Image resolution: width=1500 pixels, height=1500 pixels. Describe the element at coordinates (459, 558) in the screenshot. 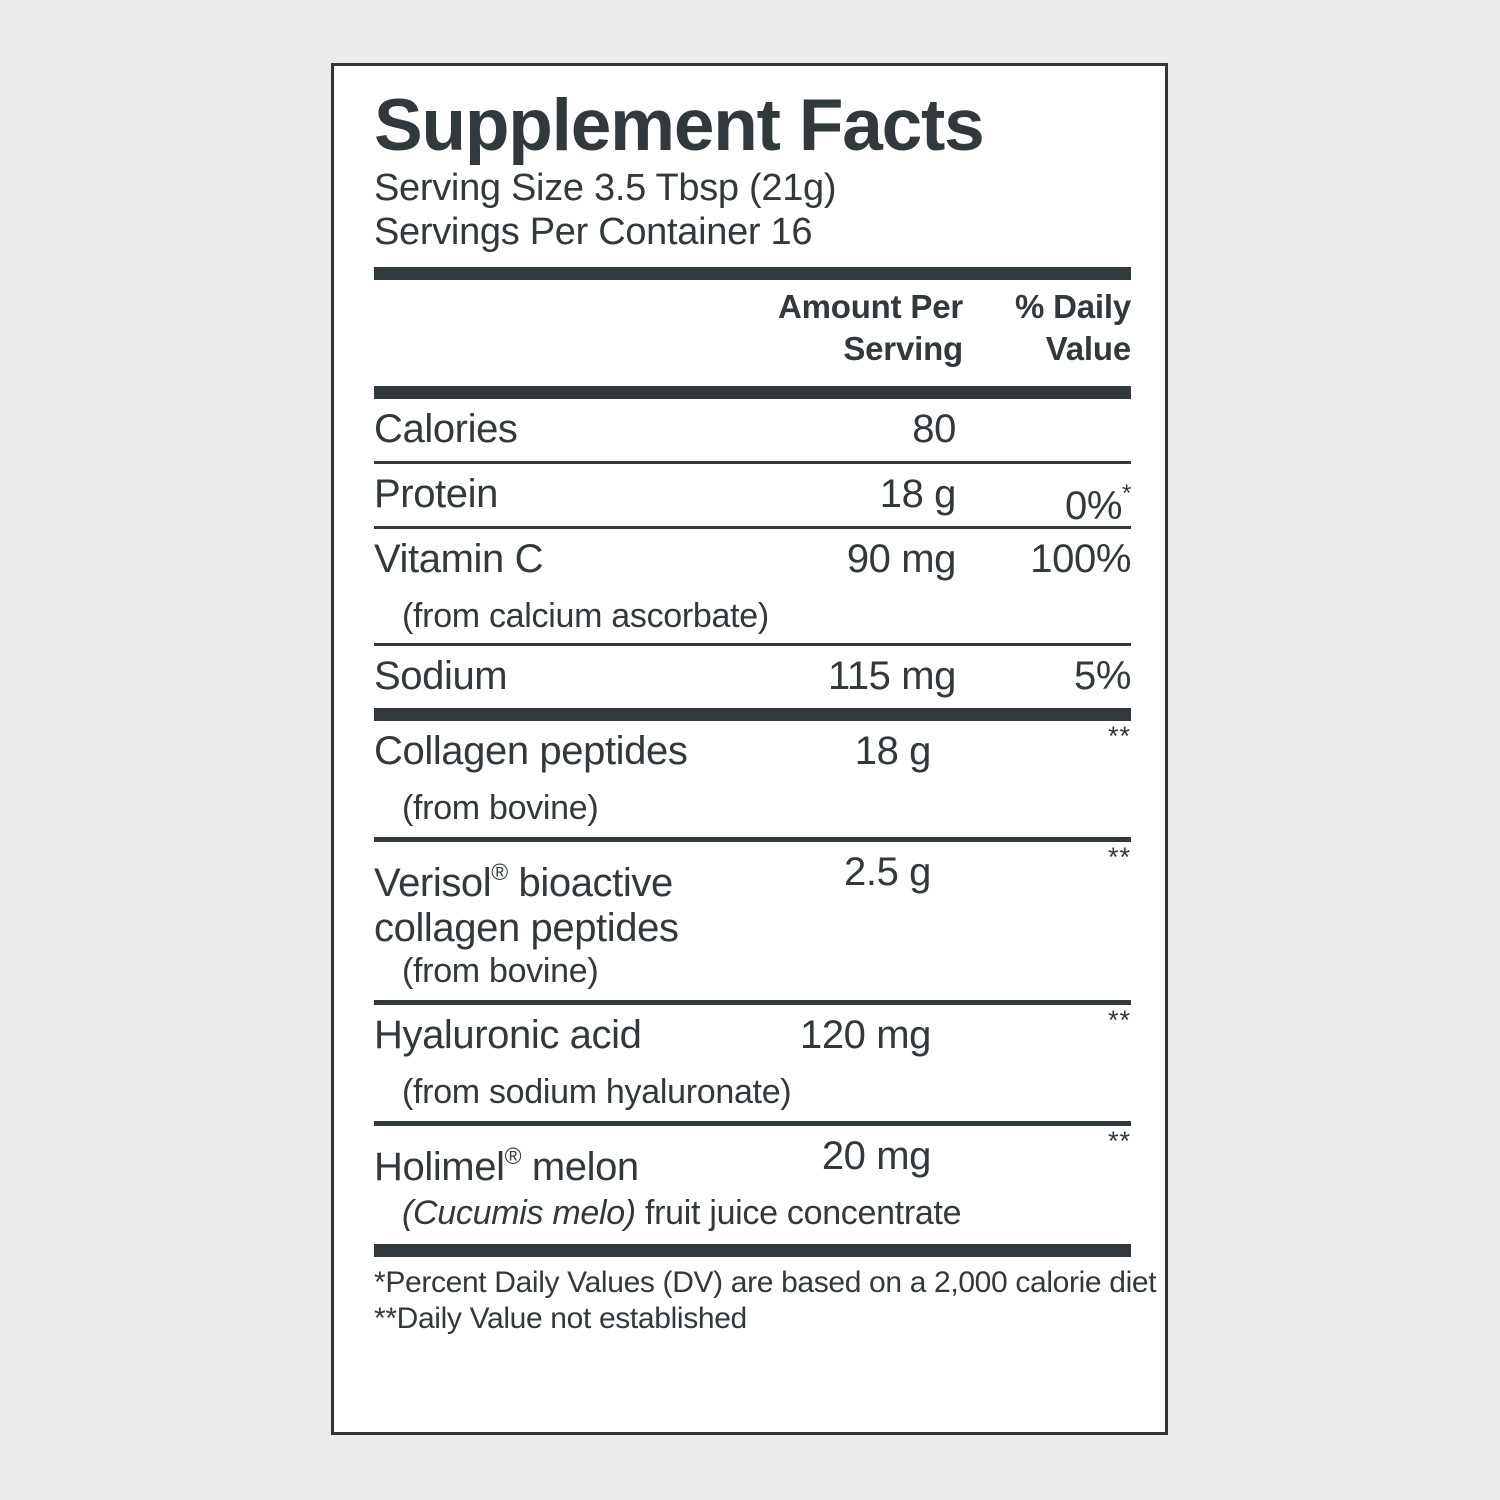

I see `nutrient-name: Vitamin C` at that location.